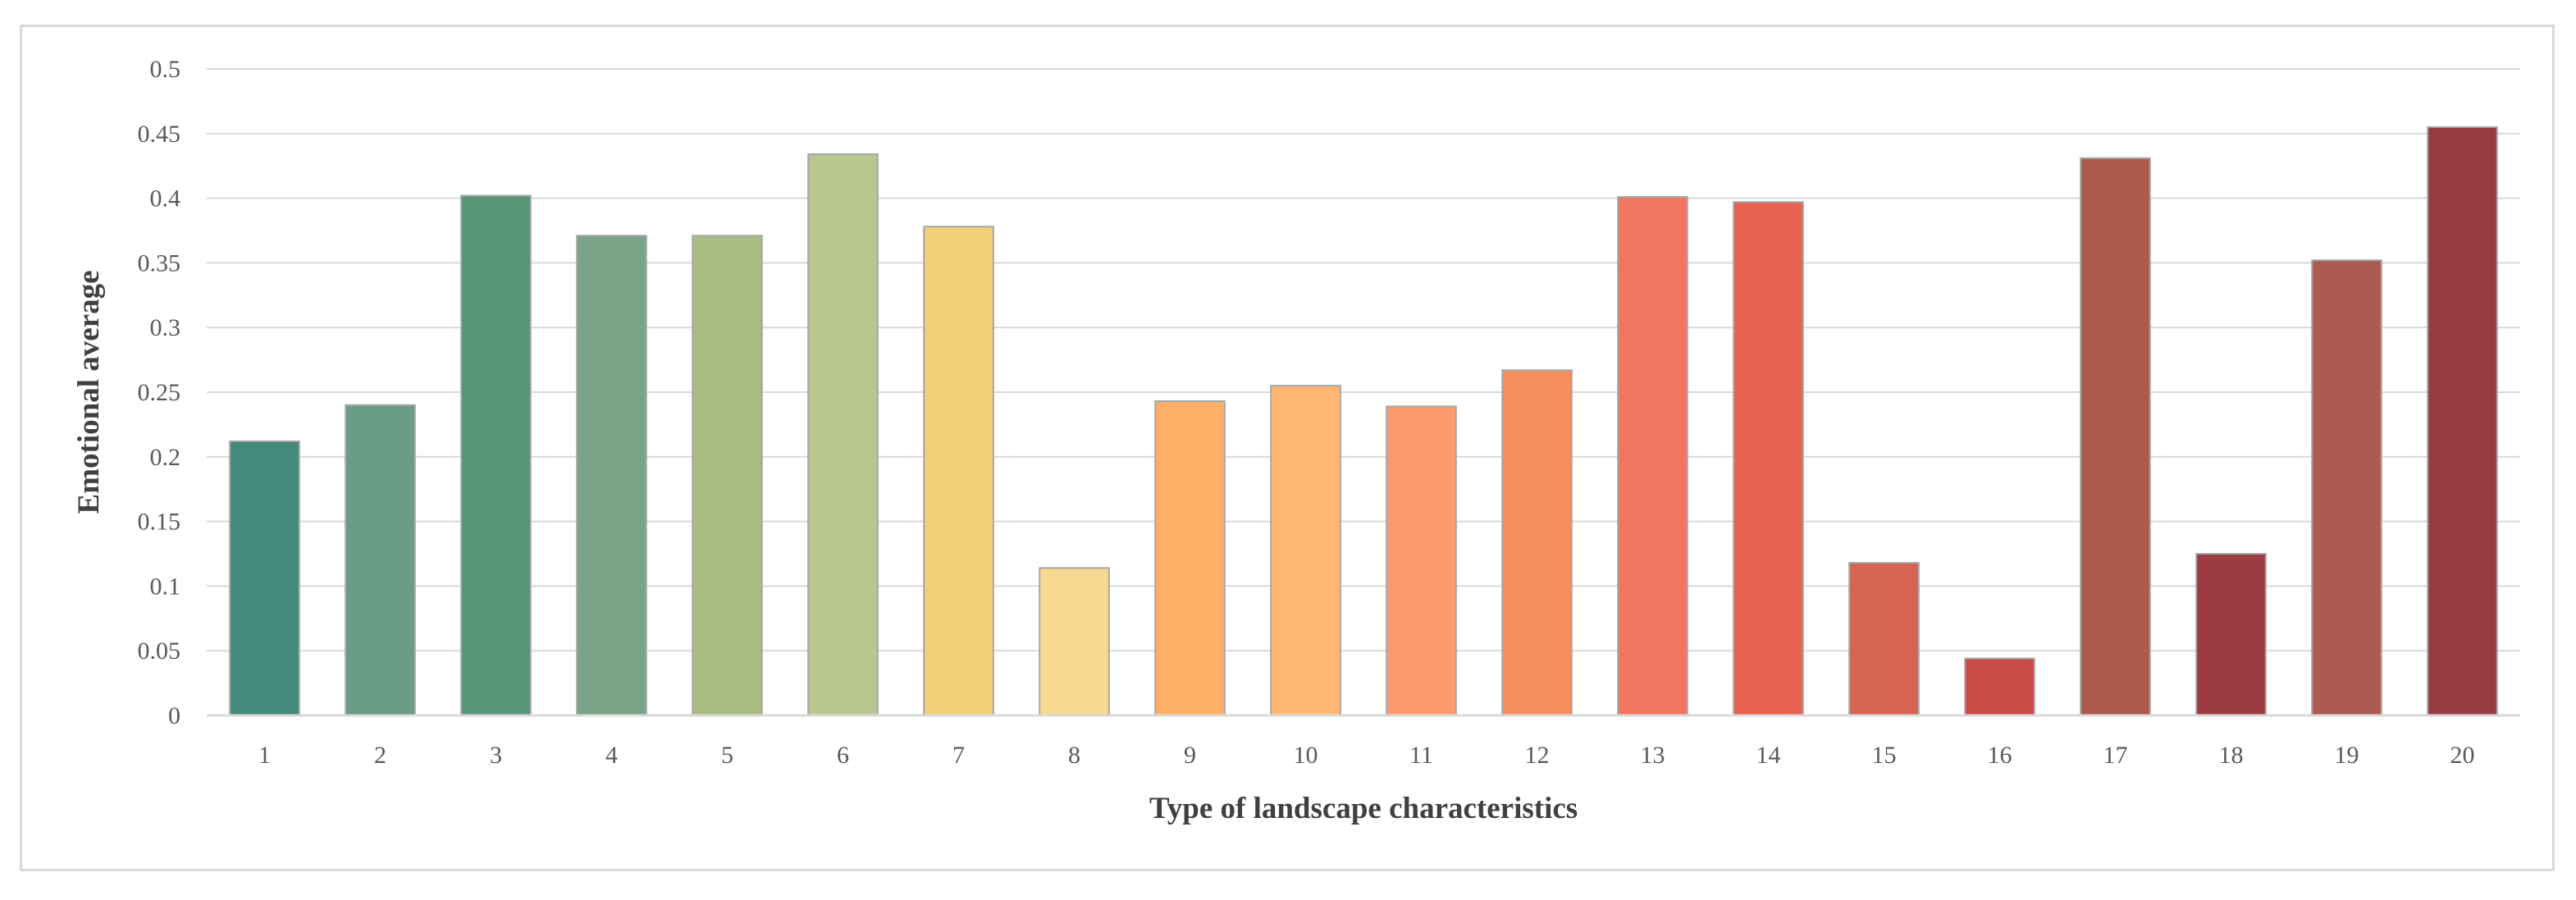  Describe the element at coordinates (380, 756) in the screenshot. I see `x-tick-label: 2` at that location.